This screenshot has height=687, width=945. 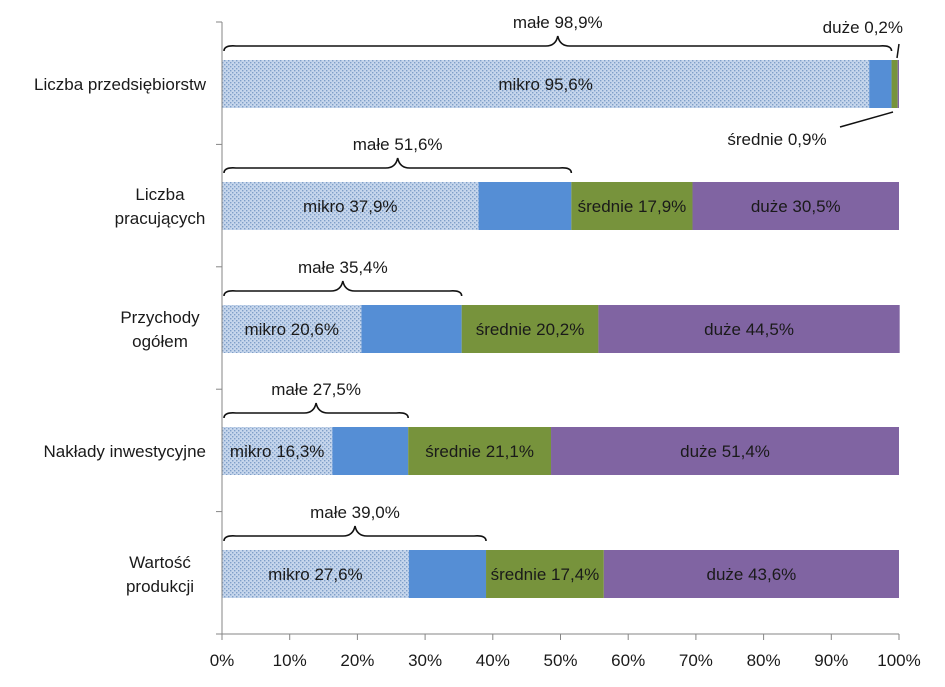 I want to click on x-tick-label: 60%, so click(x=628, y=660).